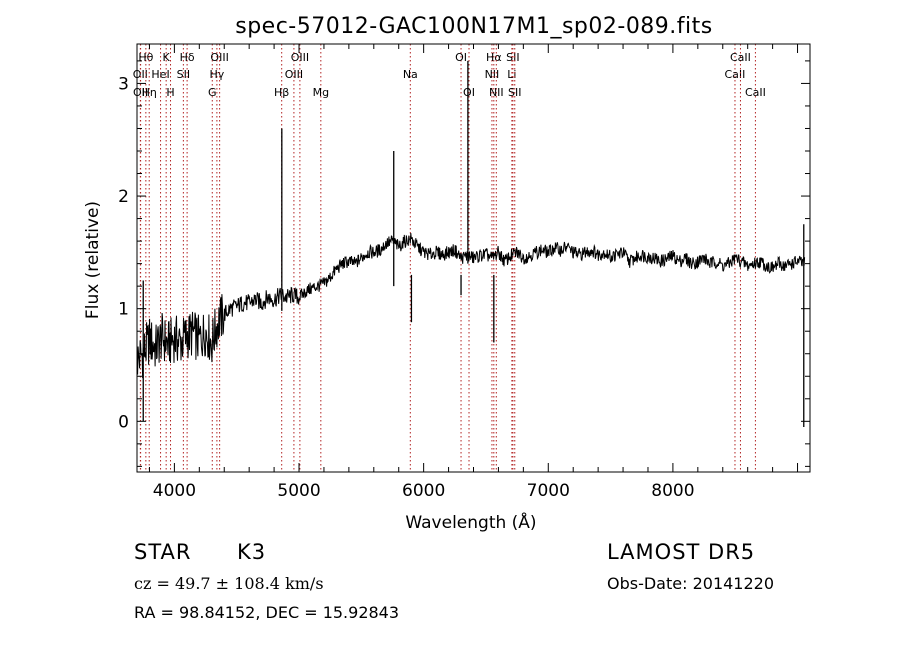  I want to click on line-marker-label: Mg, so click(321, 92).